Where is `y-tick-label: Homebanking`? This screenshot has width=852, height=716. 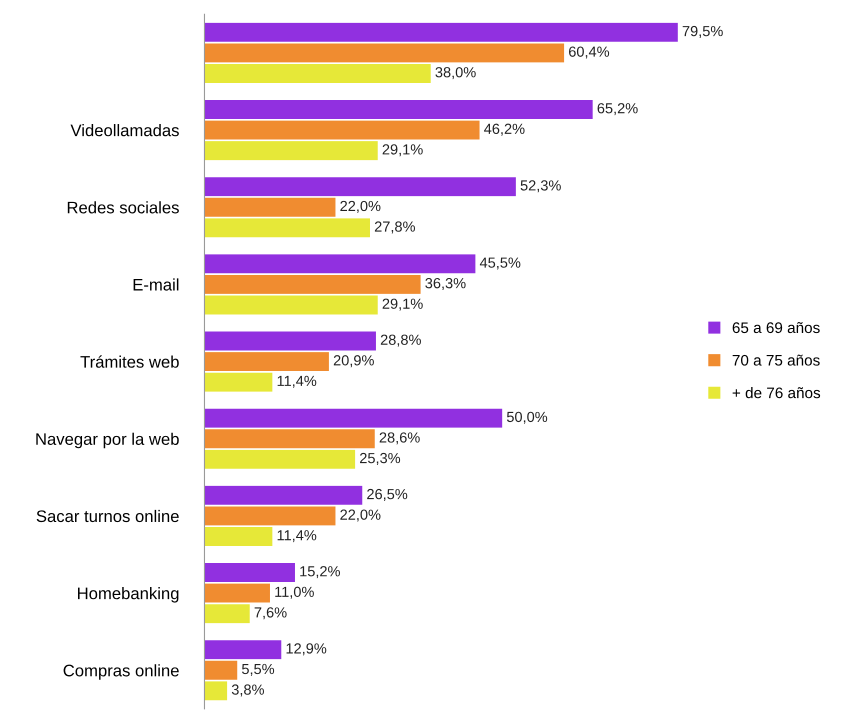 y-tick-label: Homebanking is located at coordinates (128, 595).